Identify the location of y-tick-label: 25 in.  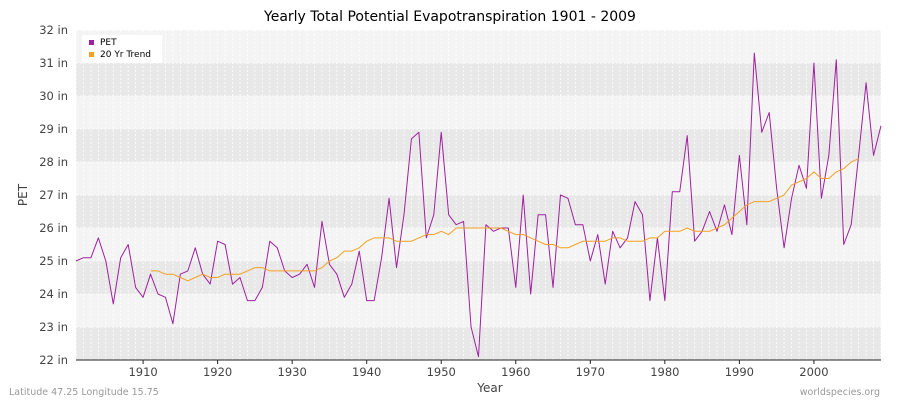
(53, 261).